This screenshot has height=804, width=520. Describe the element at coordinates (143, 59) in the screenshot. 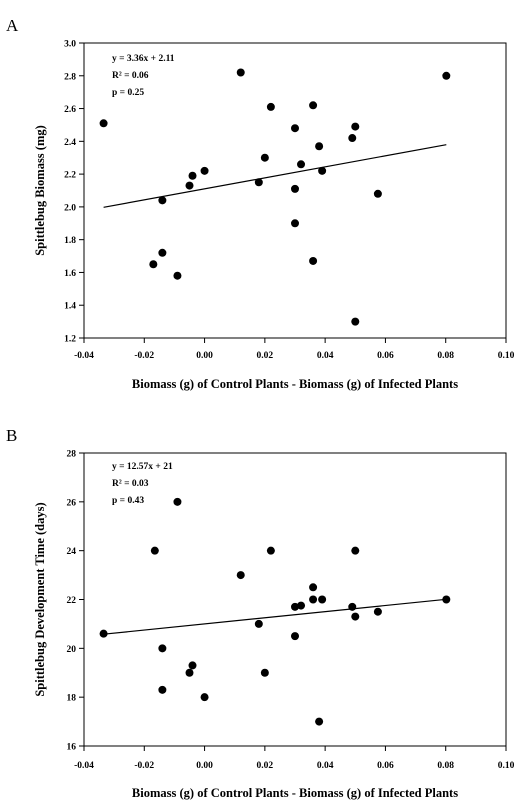

I see `stat-annotation-line: y = 3.36x + 2.11` at that location.